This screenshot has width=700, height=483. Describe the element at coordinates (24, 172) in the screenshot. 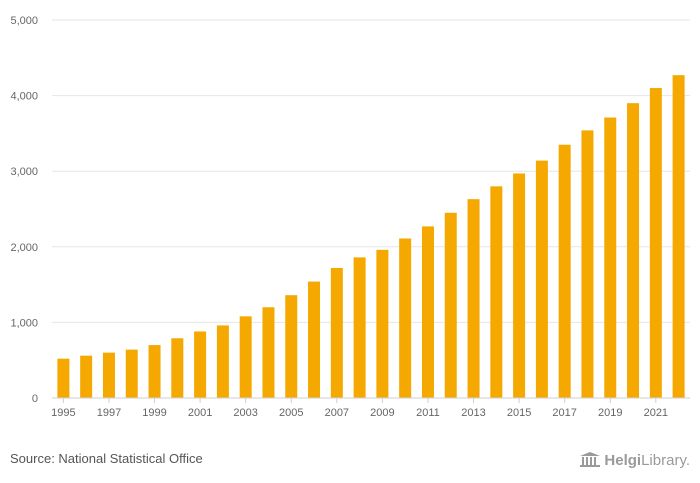

I see `y-tick-label: 3,000` at that location.